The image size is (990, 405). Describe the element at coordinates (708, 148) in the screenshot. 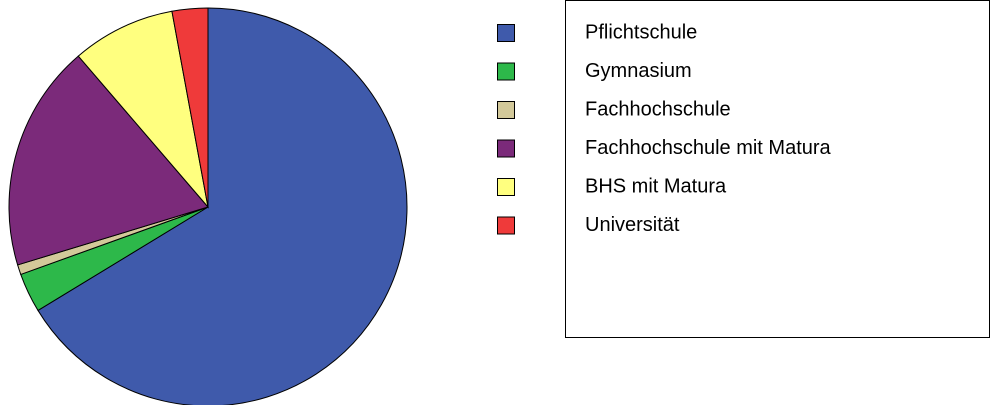

I see `legend-label: Fachhochschule mit Matura` at that location.